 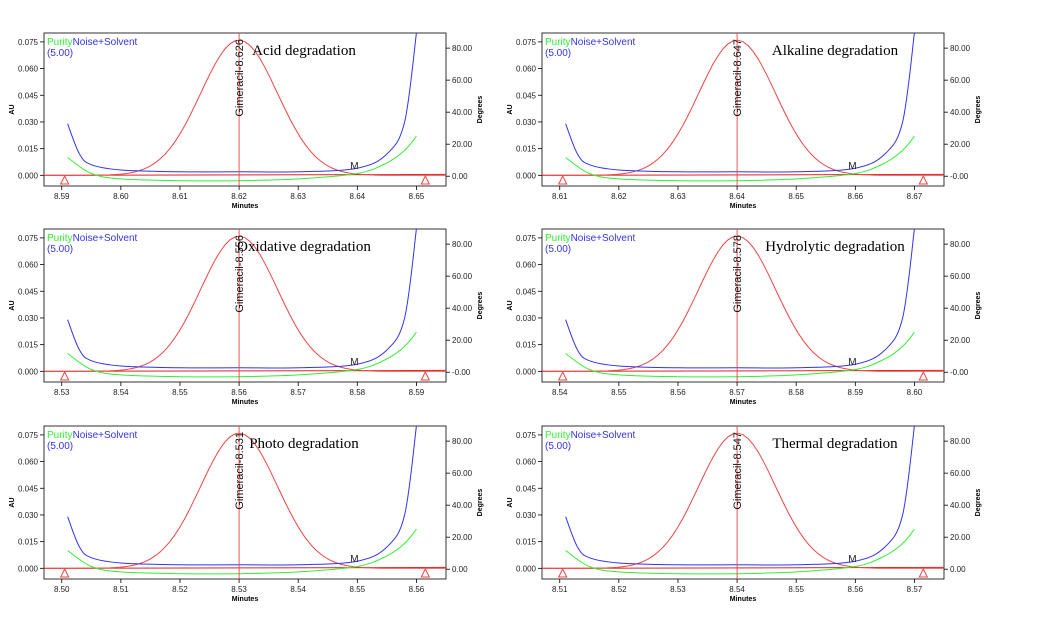 I want to click on x-tick-label: 8.67, so click(x=915, y=196).